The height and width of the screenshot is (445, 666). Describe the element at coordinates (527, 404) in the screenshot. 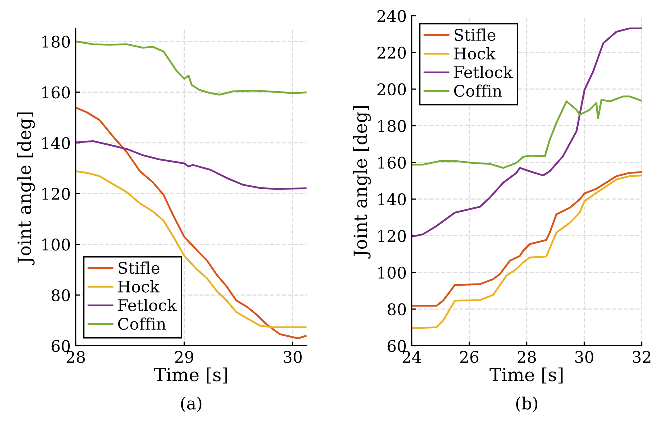

I see `text: (b)` at that location.